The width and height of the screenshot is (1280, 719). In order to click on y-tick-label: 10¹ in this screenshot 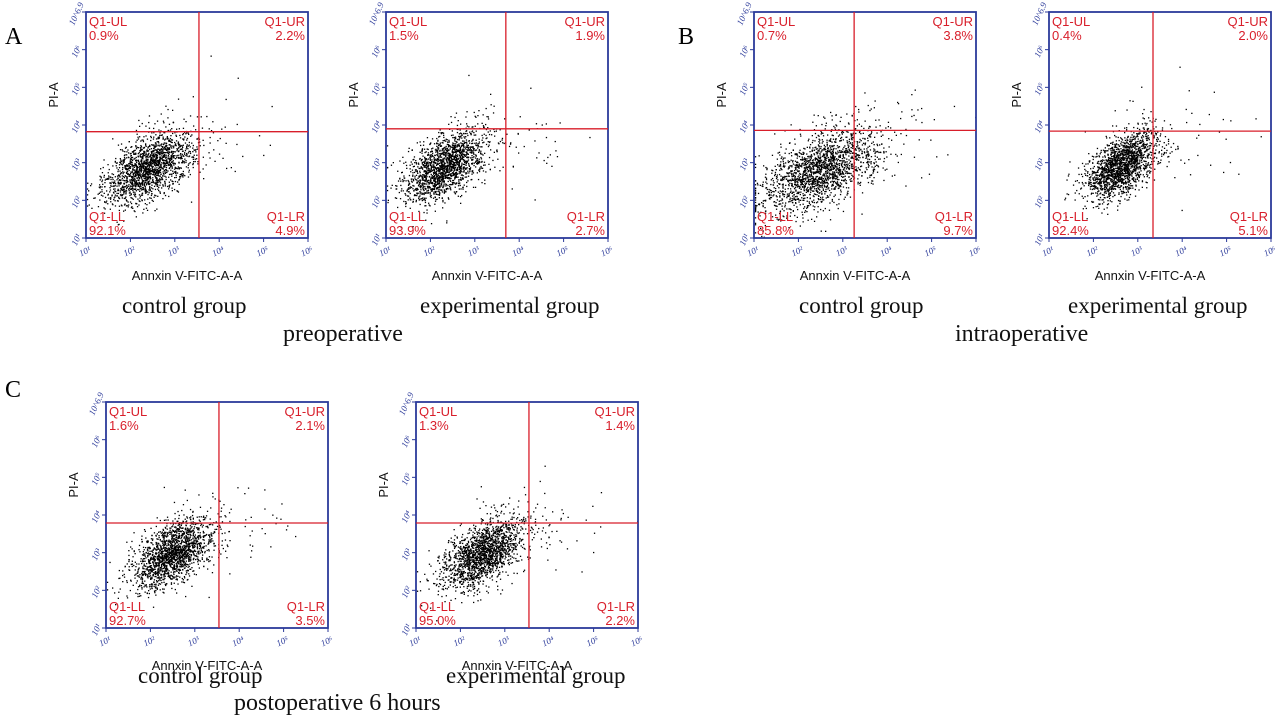, I will do `click(76, 239)`.